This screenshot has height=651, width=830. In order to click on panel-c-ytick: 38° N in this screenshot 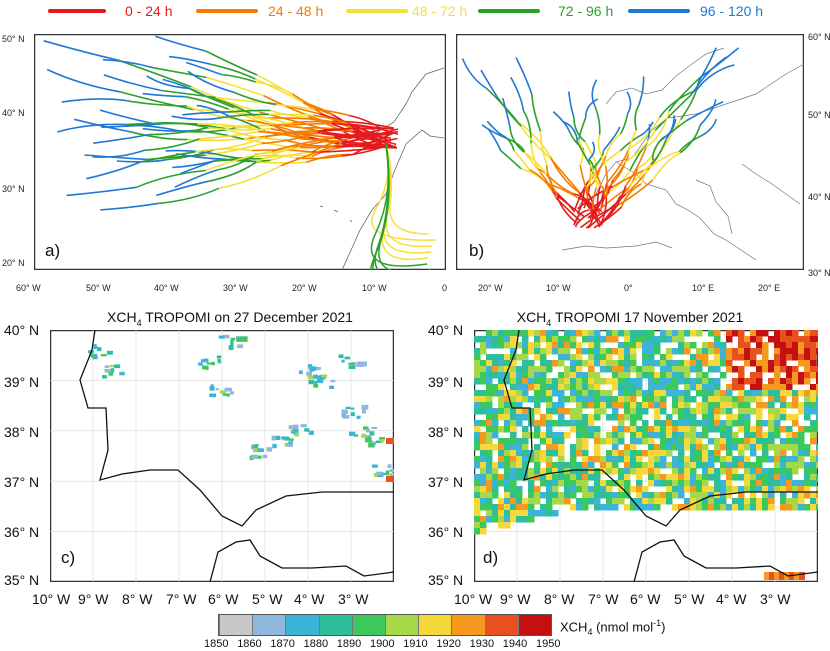, I will do `click(22, 432)`.